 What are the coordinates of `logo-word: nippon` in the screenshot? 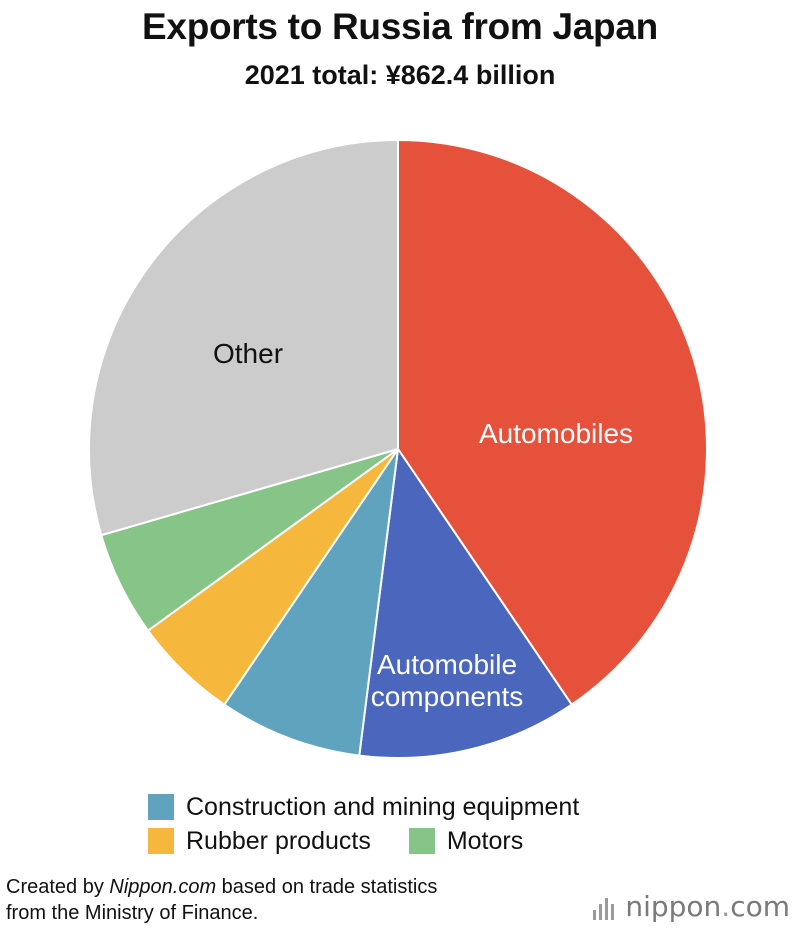 It's located at (673, 906).